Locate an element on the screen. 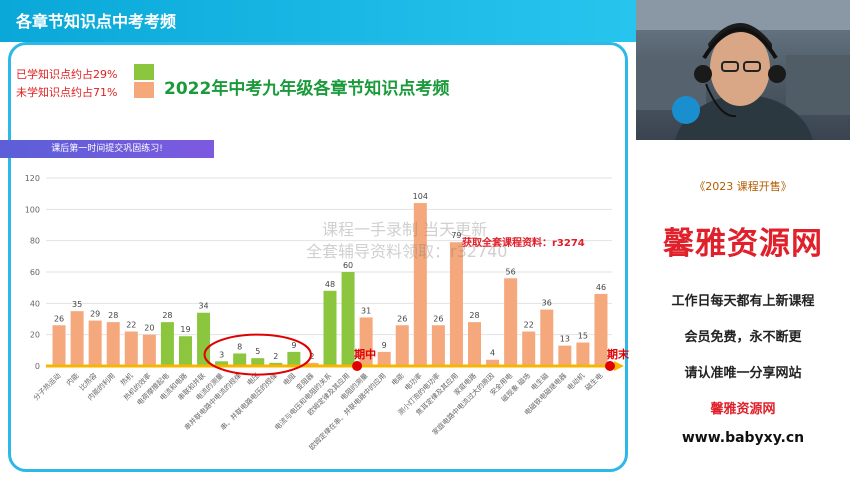  bar-value-label: 34 is located at coordinates (203, 306).